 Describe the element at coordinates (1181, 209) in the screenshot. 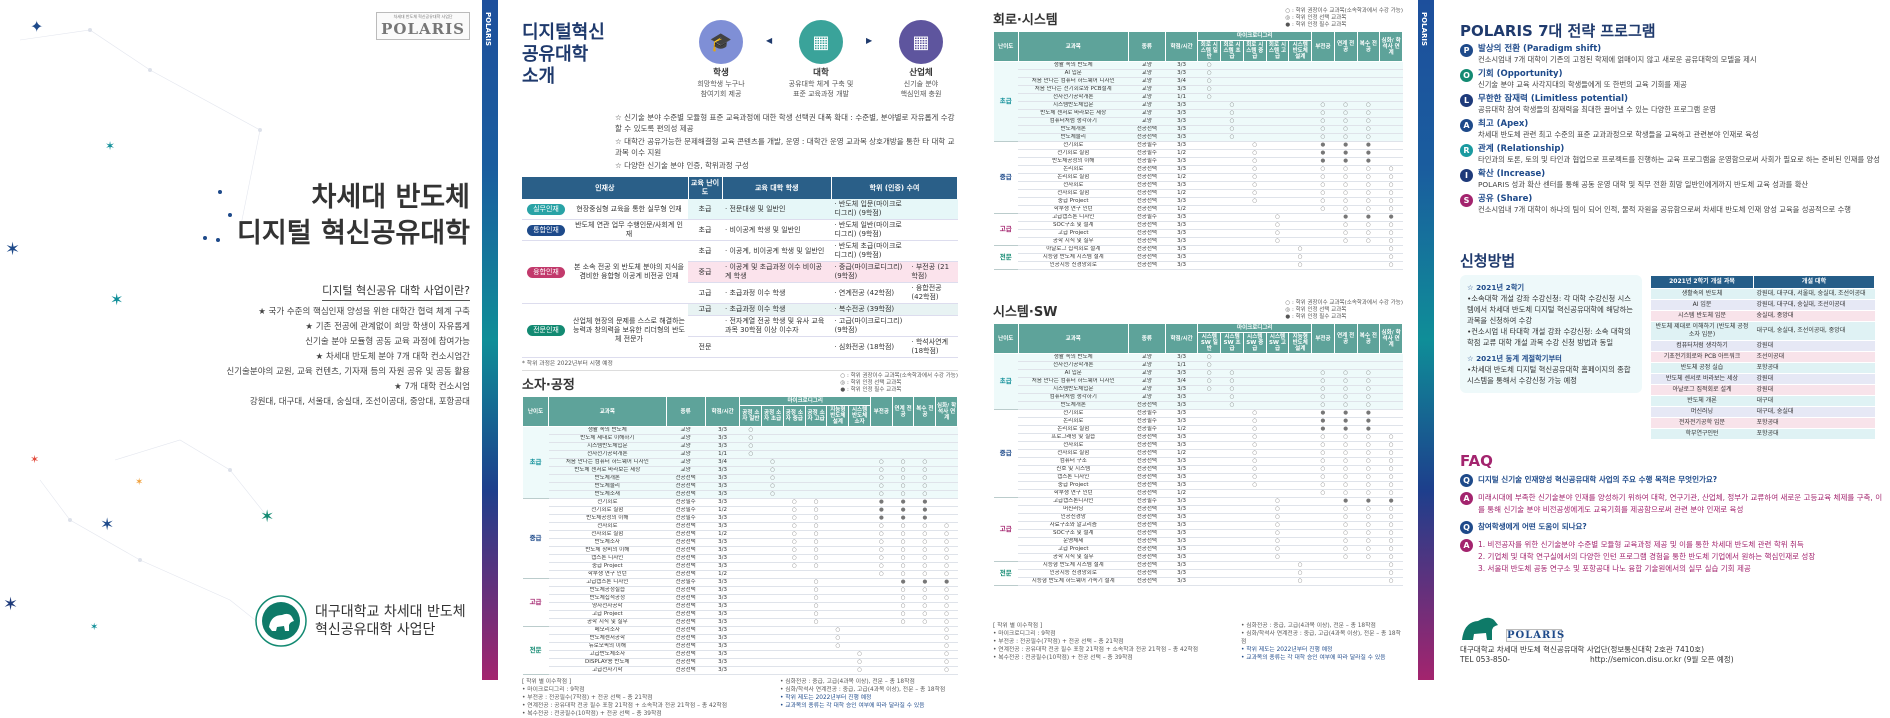

I see `course-credit: 1/2` at that location.